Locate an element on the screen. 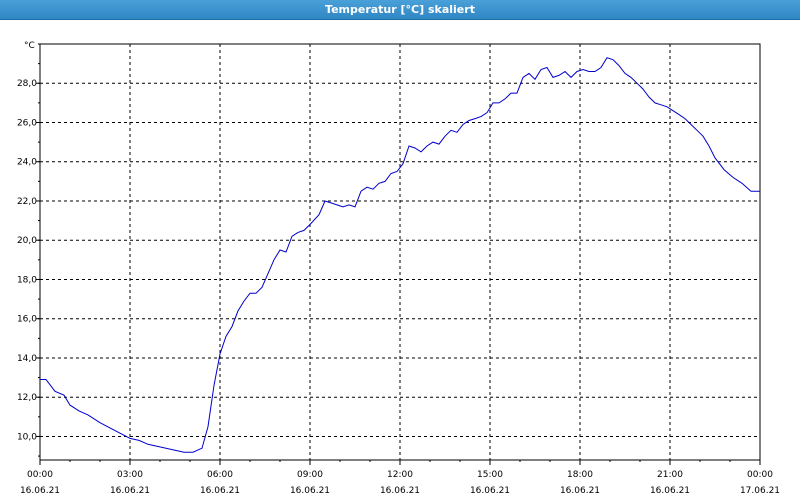 This screenshot has height=500, width=800. y-tick-label: 14,0 is located at coordinates (27, 359).